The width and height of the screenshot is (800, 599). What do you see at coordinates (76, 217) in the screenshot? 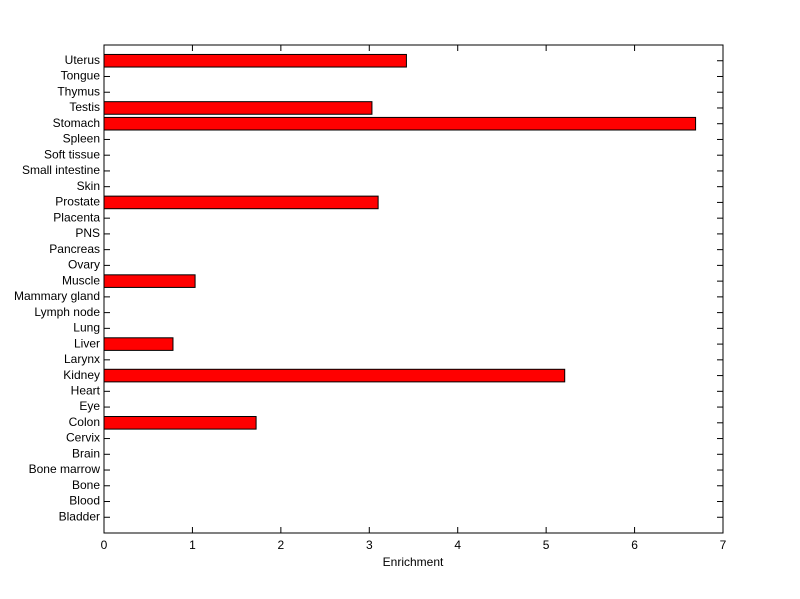
I see `y-tick-label: Placenta` at bounding box center [76, 217].